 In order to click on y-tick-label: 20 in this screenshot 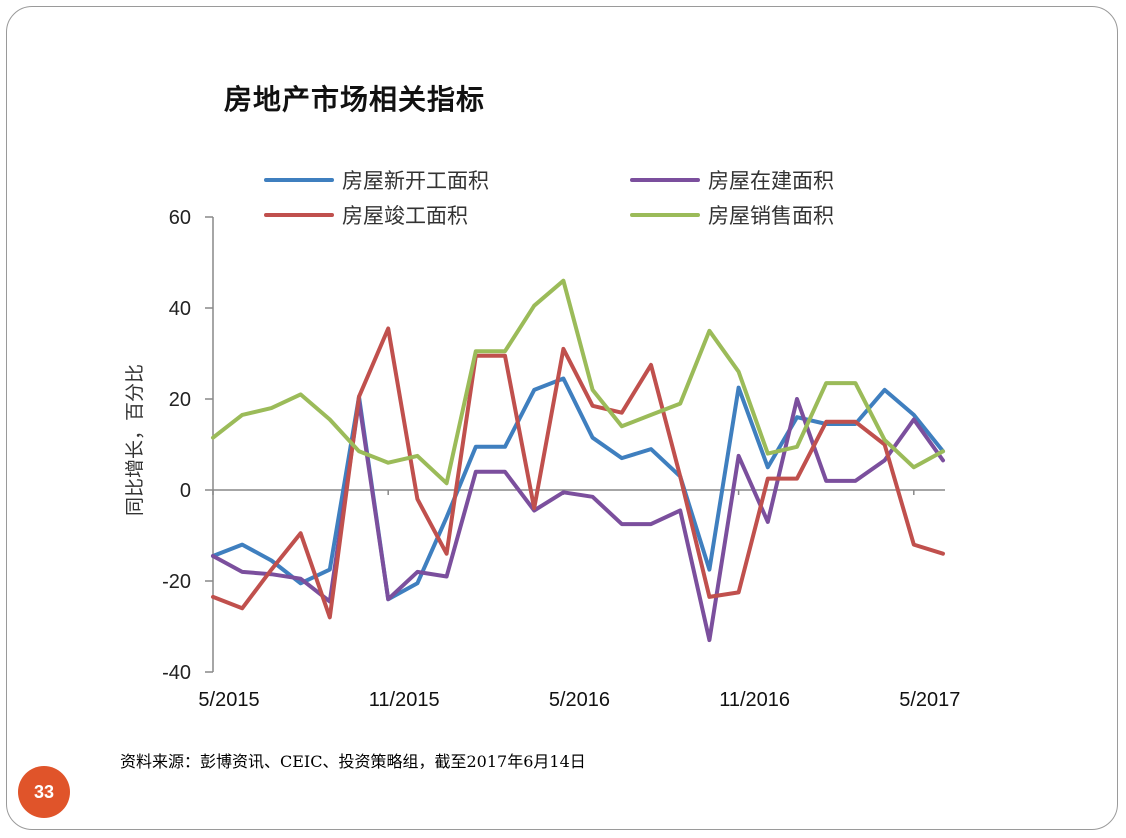, I will do `click(180, 400)`.